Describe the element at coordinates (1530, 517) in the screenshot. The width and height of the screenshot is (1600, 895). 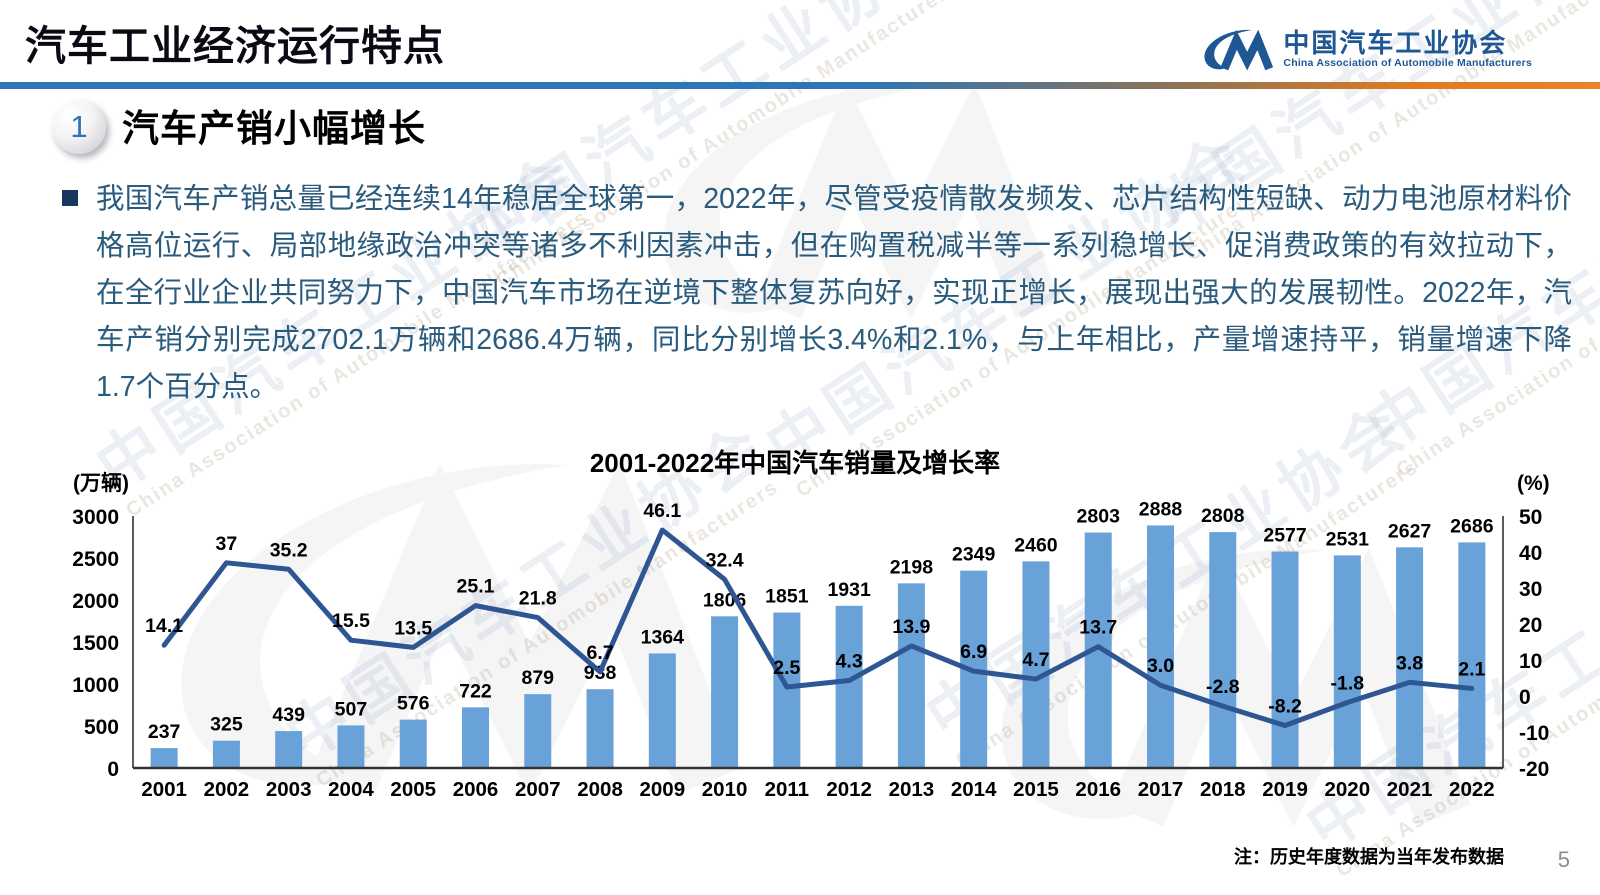
I see `right-axis-tick: 50` at that location.